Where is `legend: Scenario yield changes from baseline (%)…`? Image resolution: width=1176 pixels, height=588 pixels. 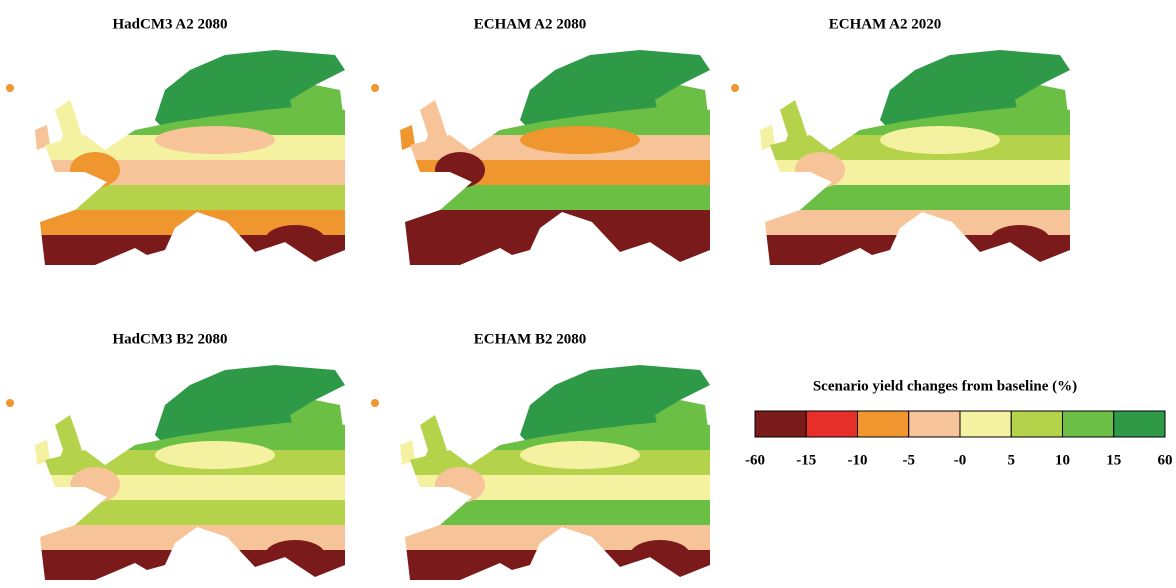 legend: Scenario yield changes from baseline (%)… is located at coordinates (959, 423).